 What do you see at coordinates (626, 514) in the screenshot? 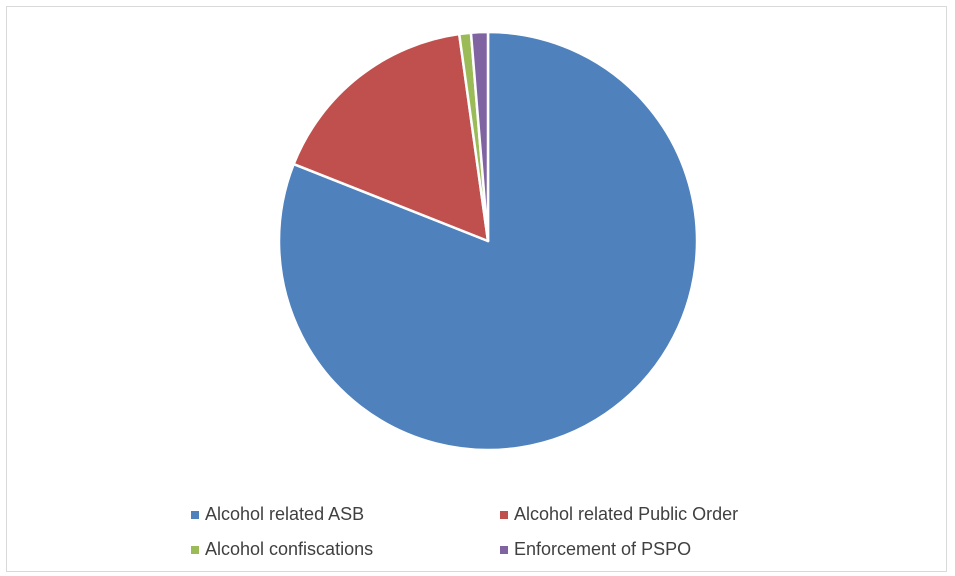
I see `legend-label-public-order: Alcohol related Public Order` at bounding box center [626, 514].